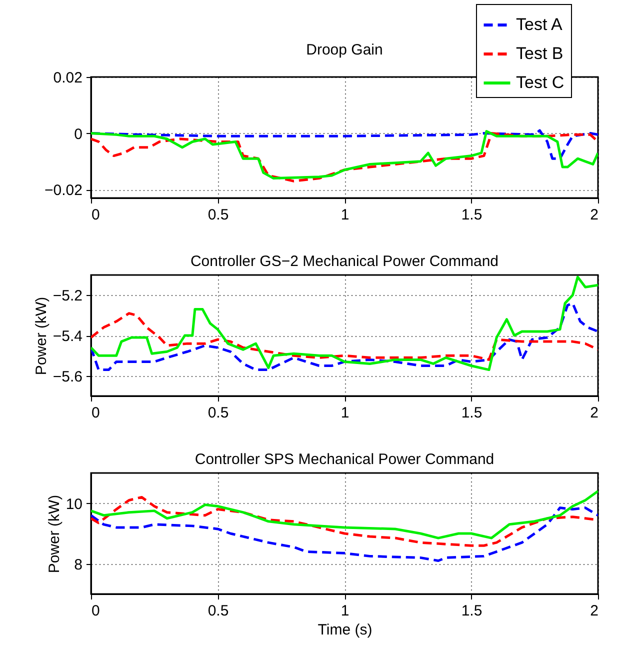 The height and width of the screenshot is (651, 621). What do you see at coordinates (344, 459) in the screenshot?
I see `chart-title: Controller SPS Mechanical Power Command` at bounding box center [344, 459].